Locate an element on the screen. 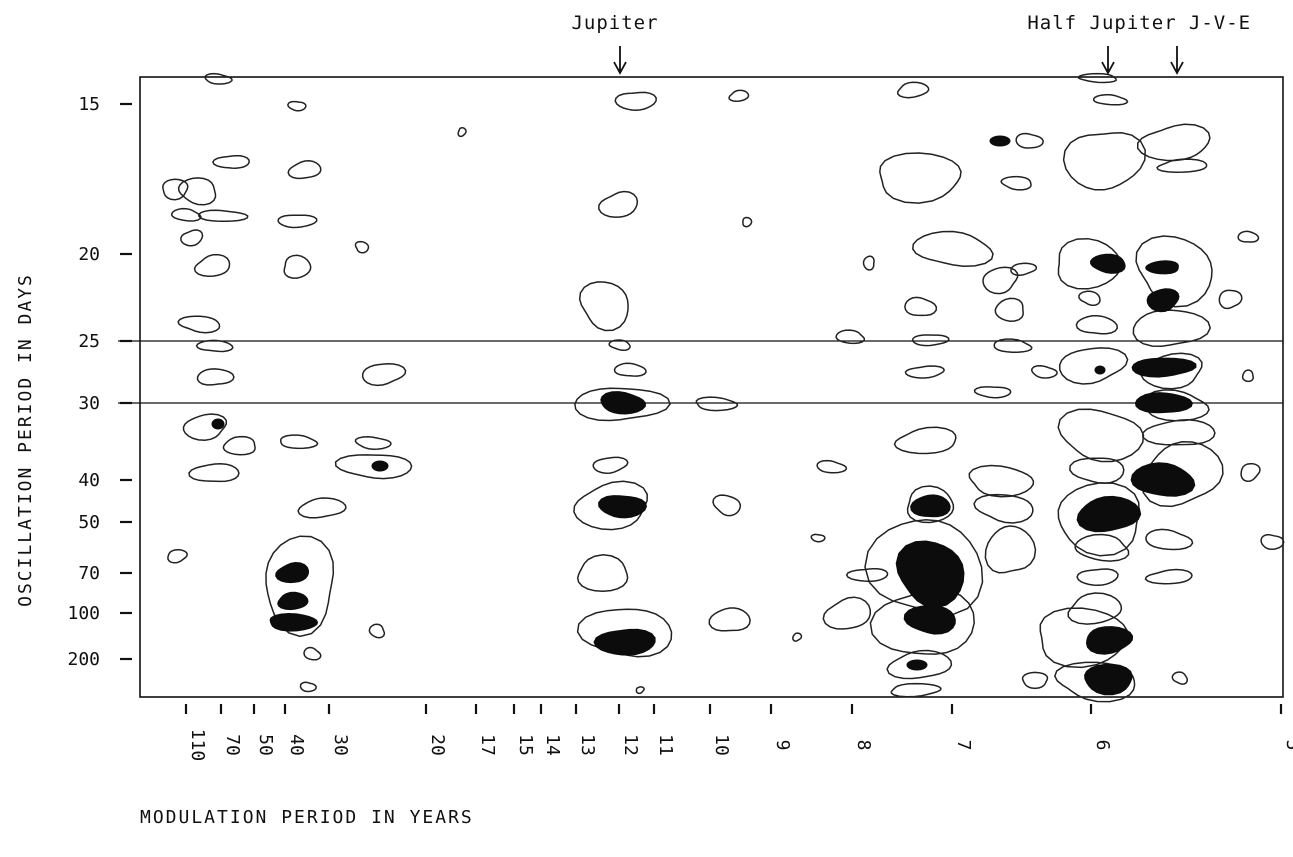 The height and width of the screenshot is (857, 1293). y-tick-label-15: 15 is located at coordinates (89, 104).